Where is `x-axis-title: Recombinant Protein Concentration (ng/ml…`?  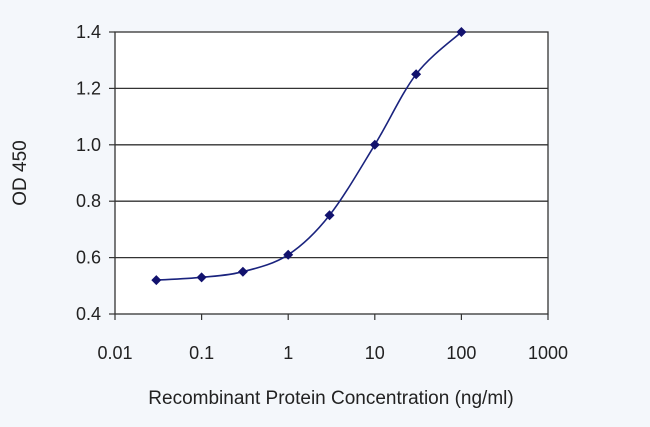 x-axis-title: Recombinant Protein Concentration (ng/ml… is located at coordinates (330, 398).